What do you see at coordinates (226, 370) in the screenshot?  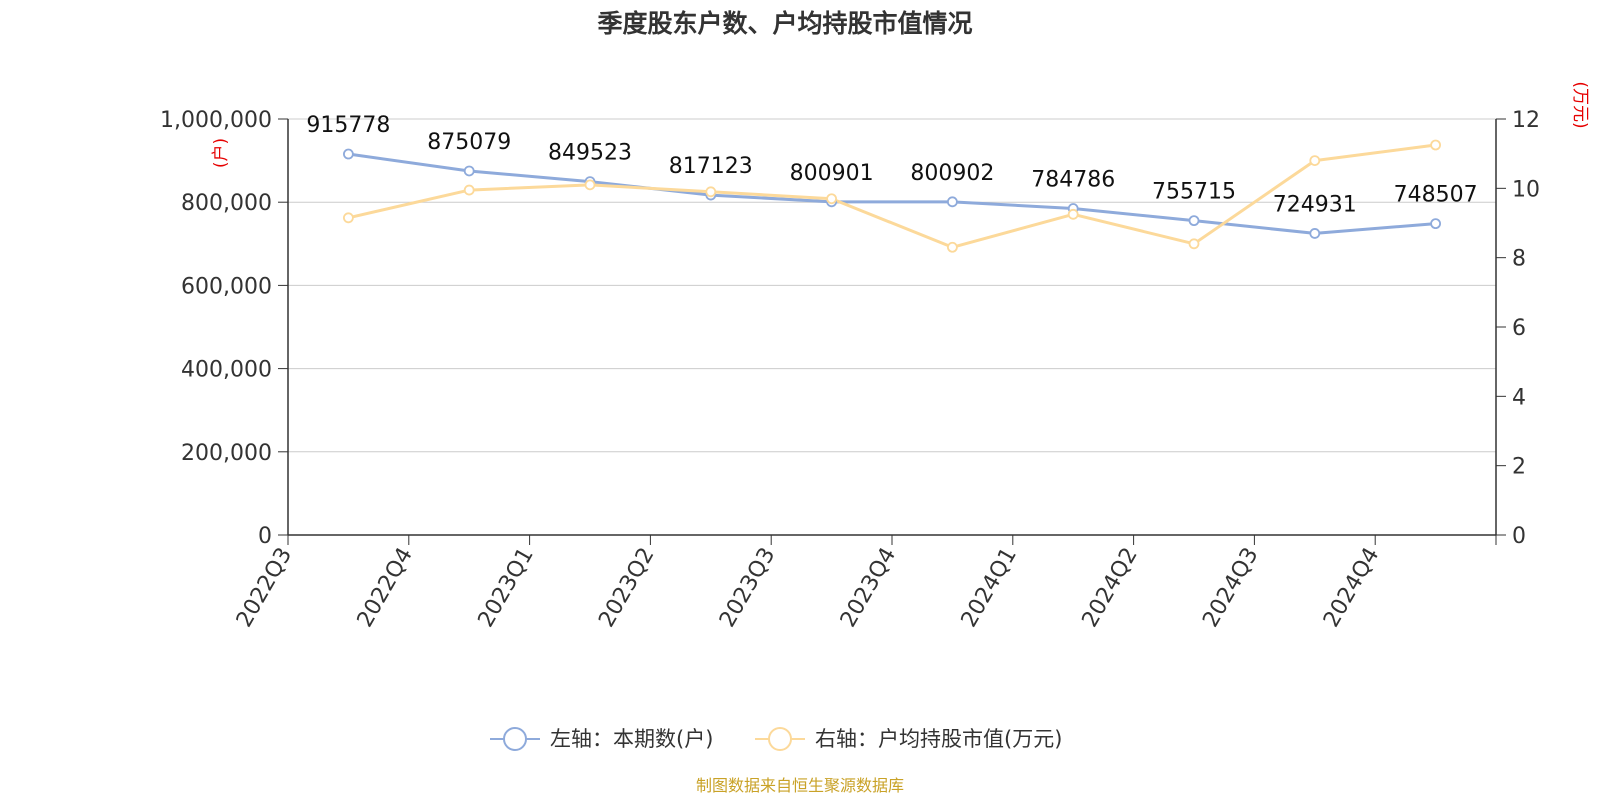 I see `left-axis-tick-label: 400,000` at bounding box center [226, 370].